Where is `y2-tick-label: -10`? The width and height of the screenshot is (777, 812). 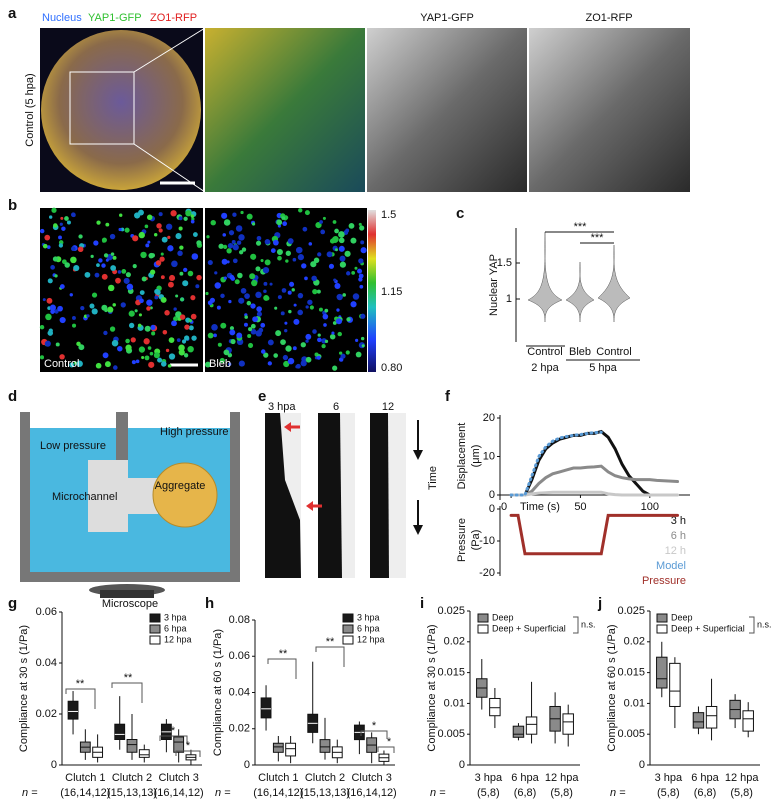
y2-tick-label: -10 is located at coordinates (487, 541).